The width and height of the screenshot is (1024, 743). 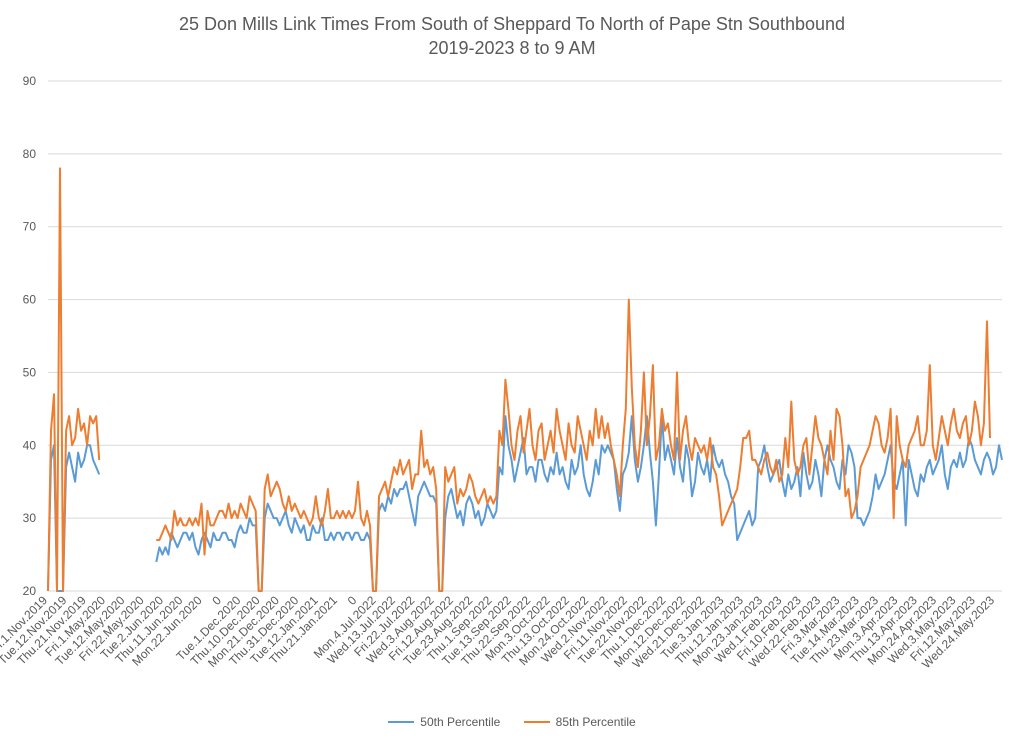 I want to click on legend-item-50th: 50th Percentile, so click(x=444, y=722).